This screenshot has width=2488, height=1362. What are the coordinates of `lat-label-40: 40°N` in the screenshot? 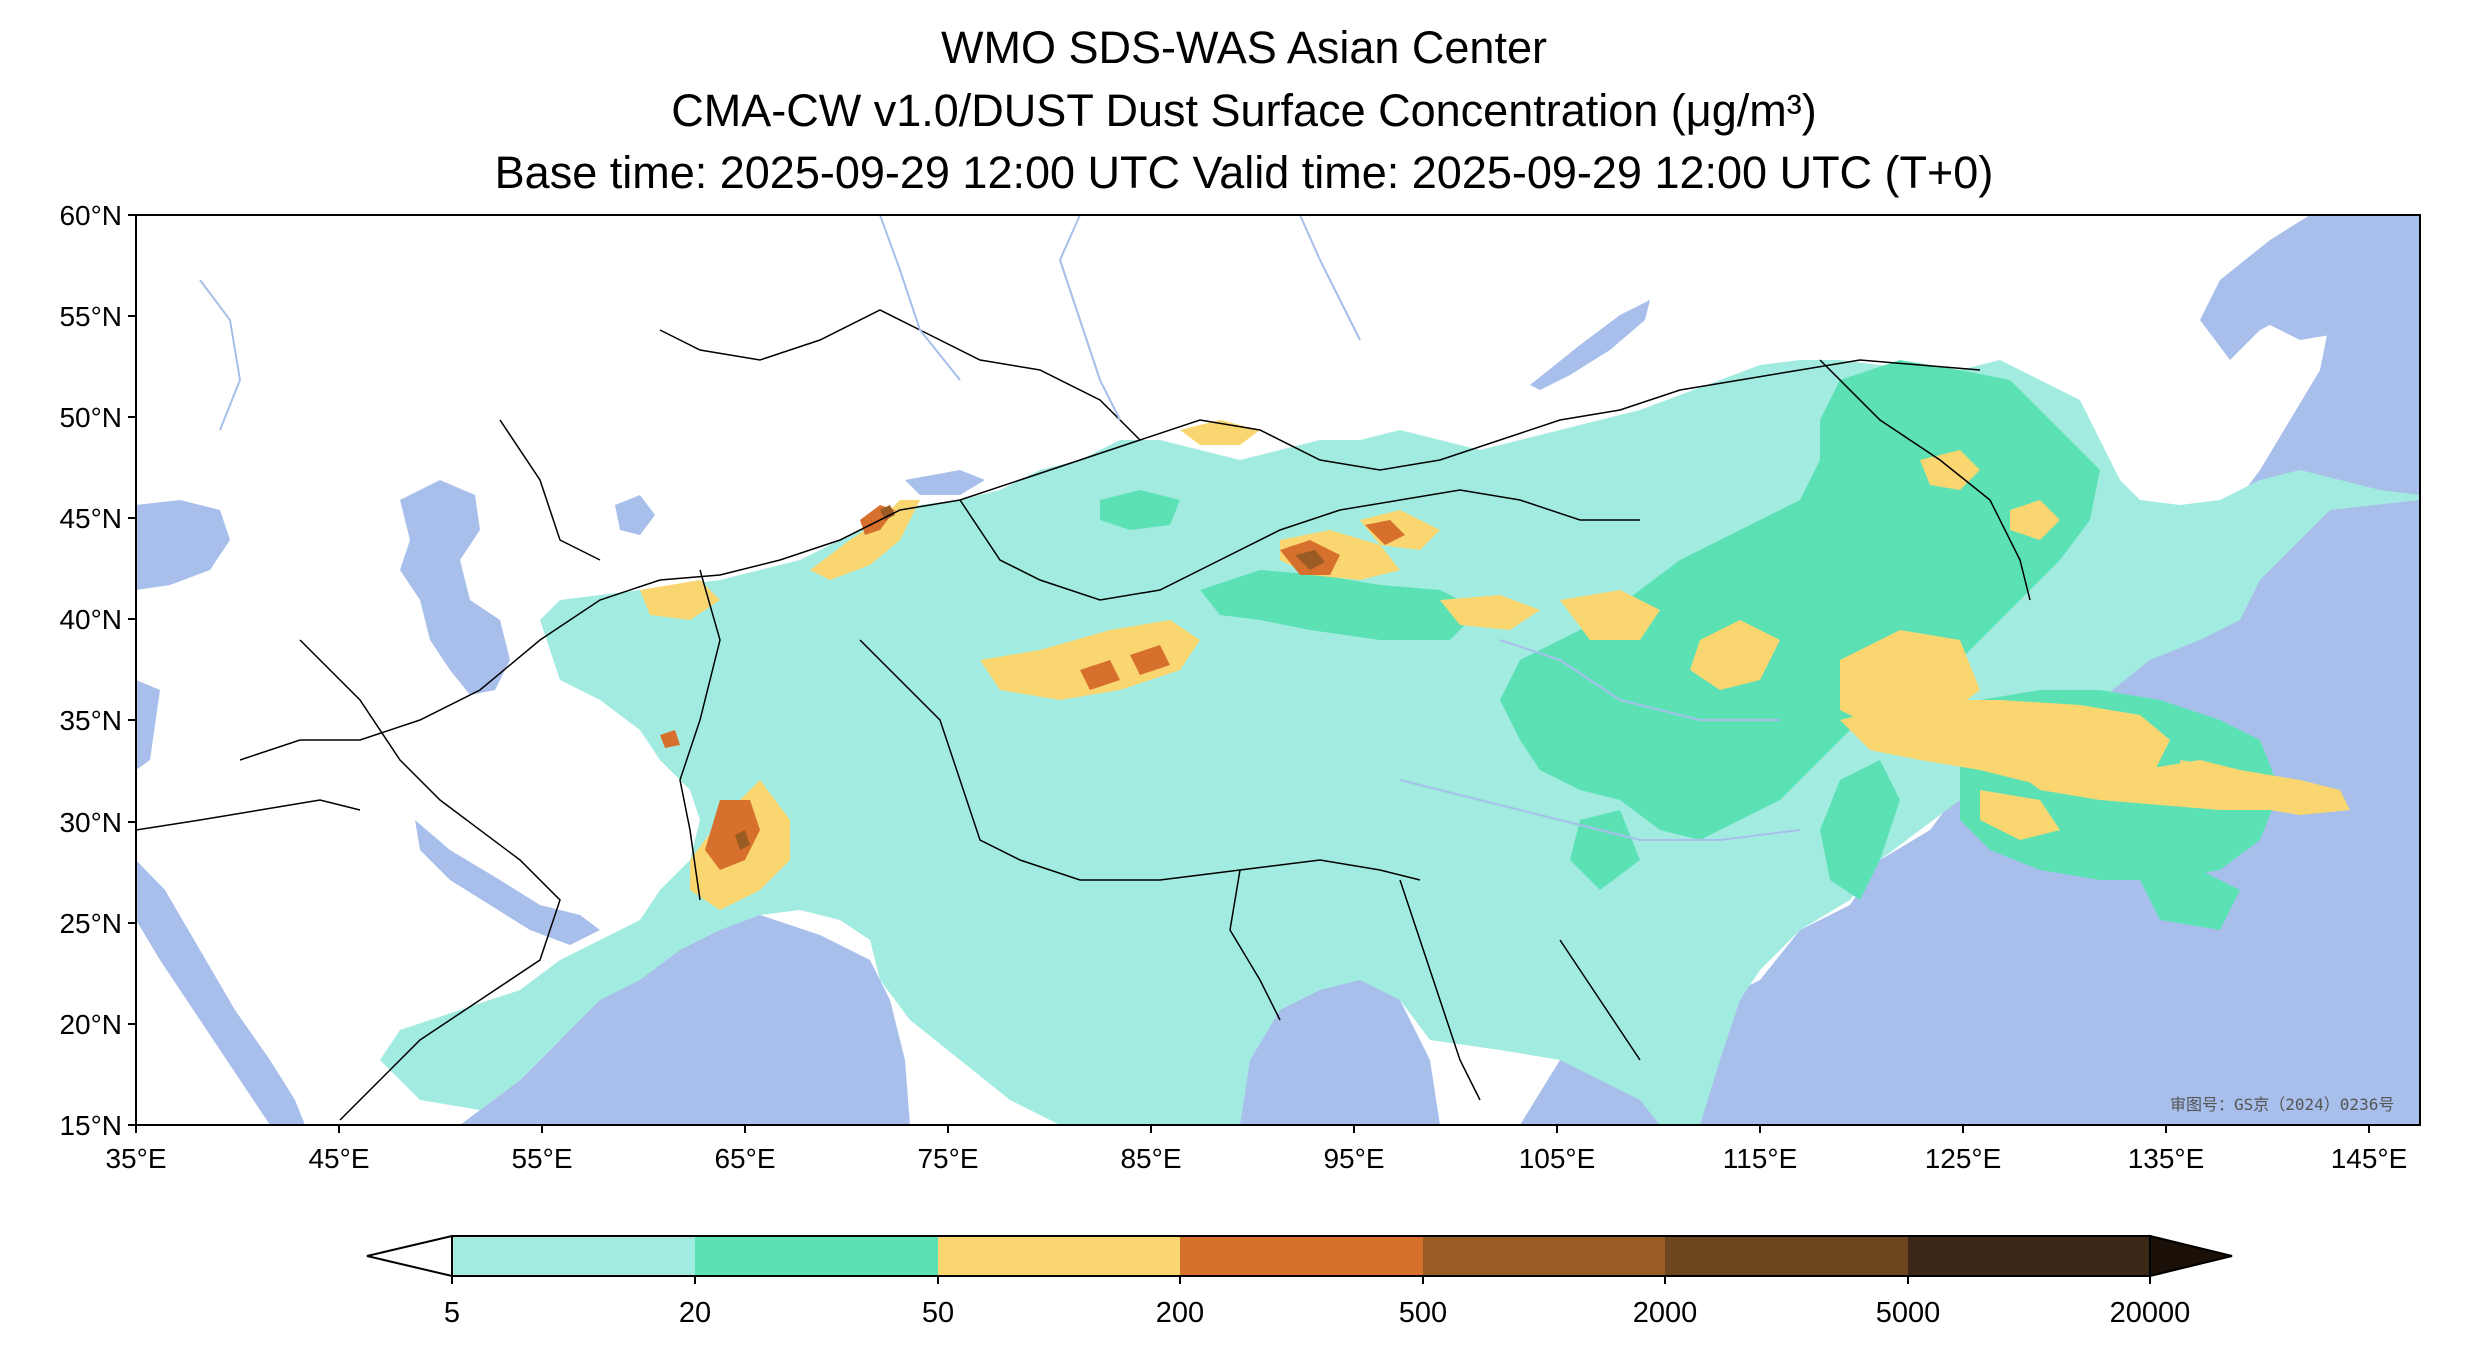 It's located at (90, 619).